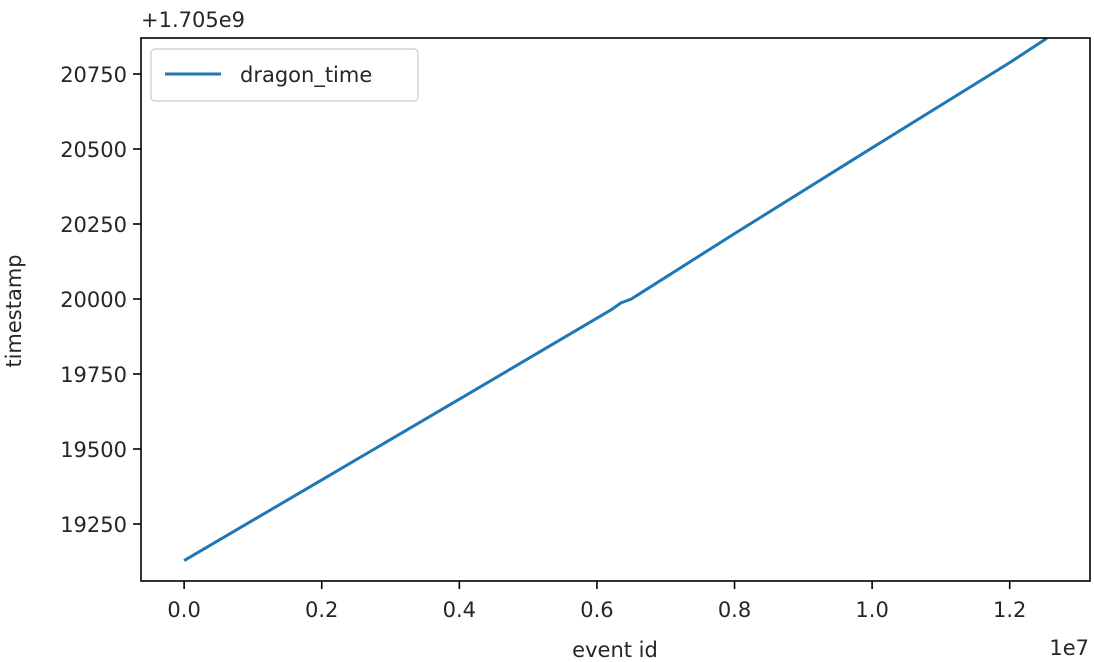 The width and height of the screenshot is (1094, 662). Describe the element at coordinates (93, 450) in the screenshot. I see `y-tick-label: 19500` at that location.